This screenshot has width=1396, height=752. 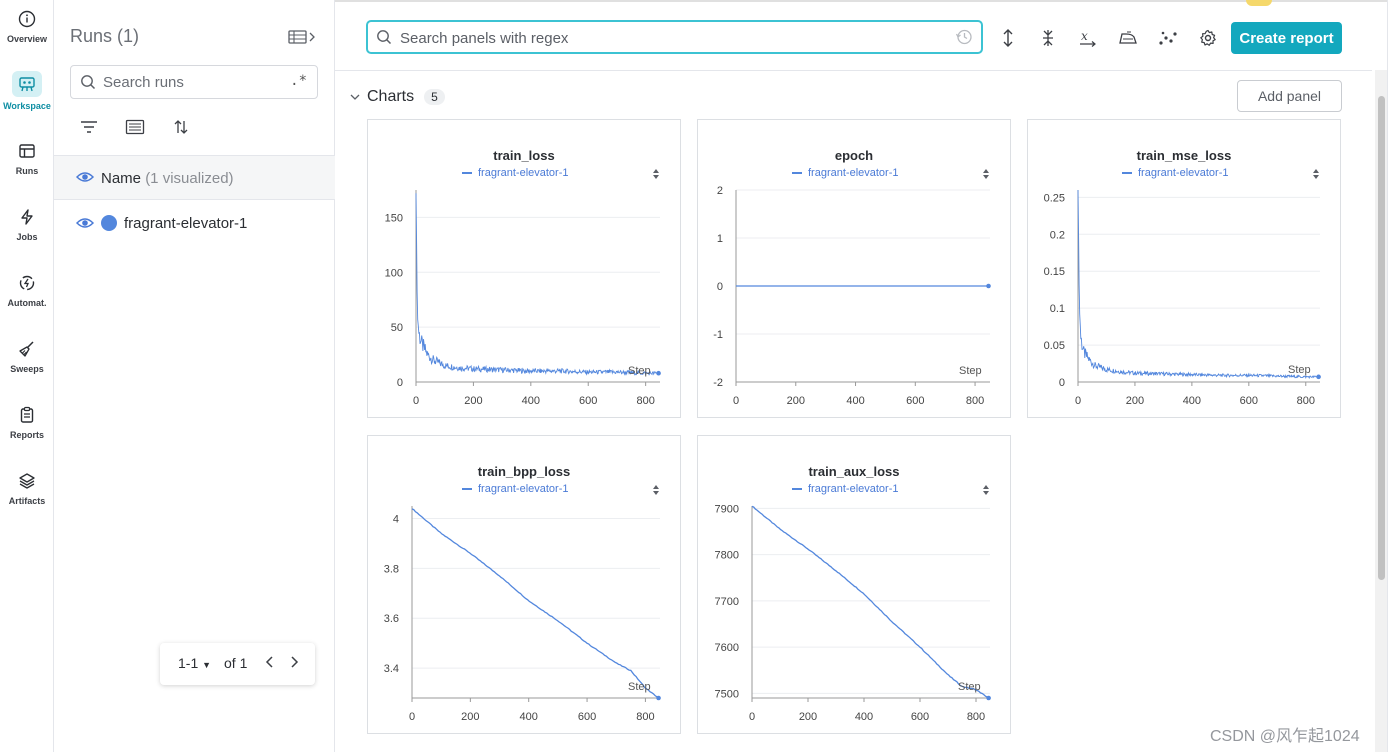 I want to click on search-runs-input, so click(x=193, y=82).